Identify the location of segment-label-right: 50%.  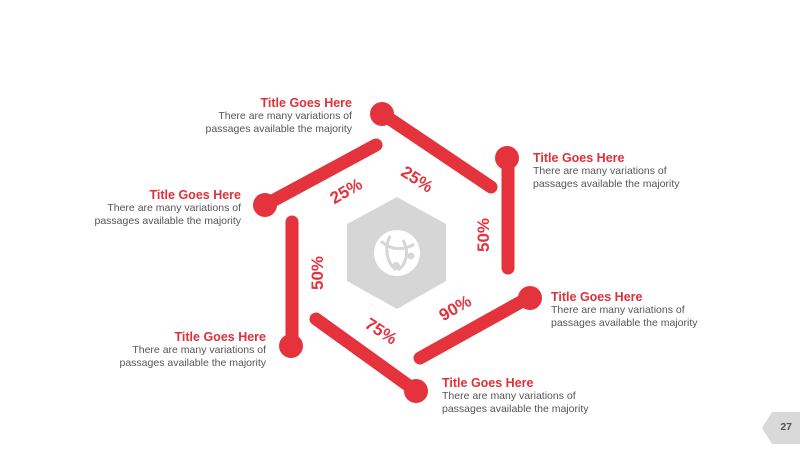
(483, 235).